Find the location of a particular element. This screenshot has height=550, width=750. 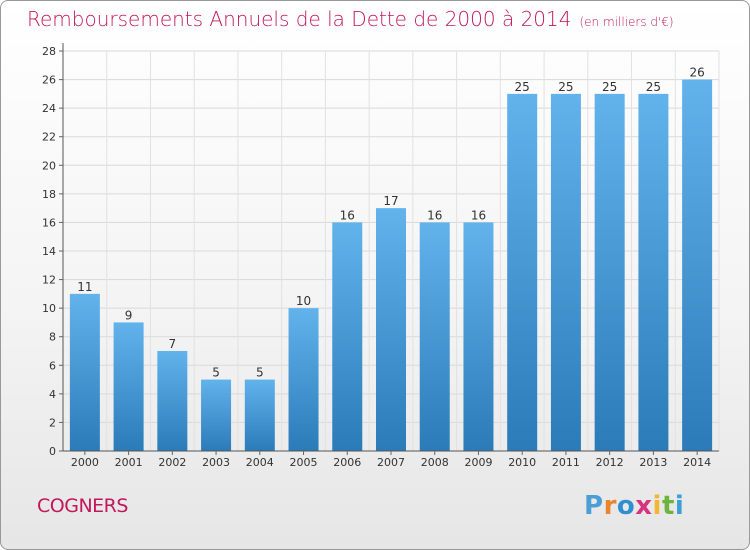

x-tick-label: 2011 is located at coordinates (566, 462).